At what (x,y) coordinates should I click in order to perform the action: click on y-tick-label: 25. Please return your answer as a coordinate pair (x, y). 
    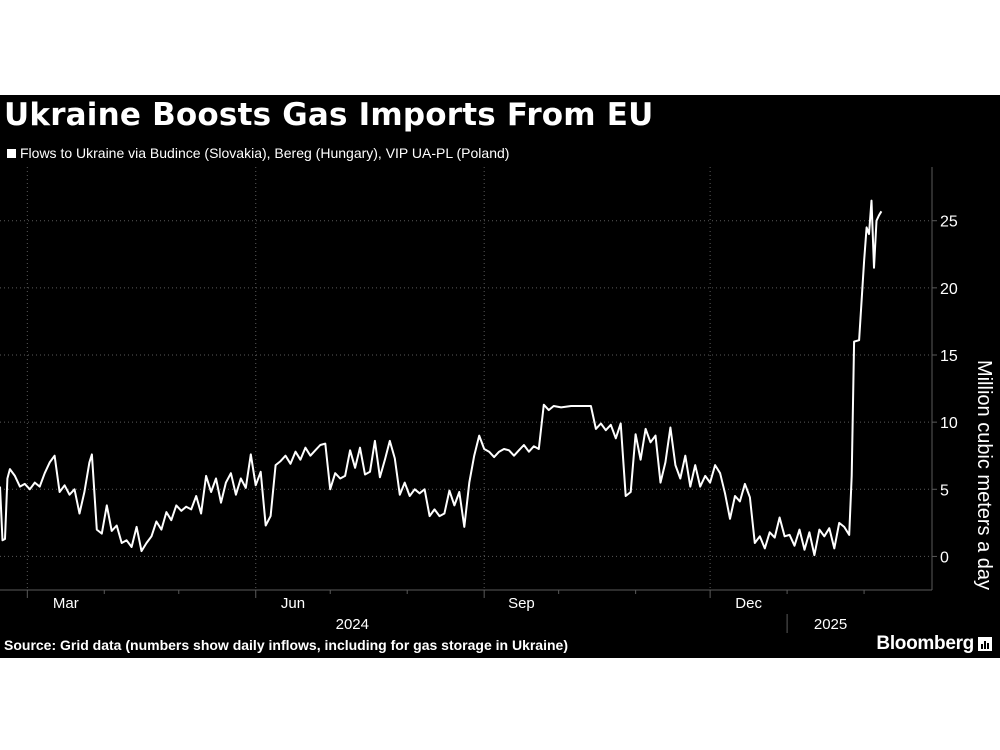
    Looking at the image, I should click on (949, 222).